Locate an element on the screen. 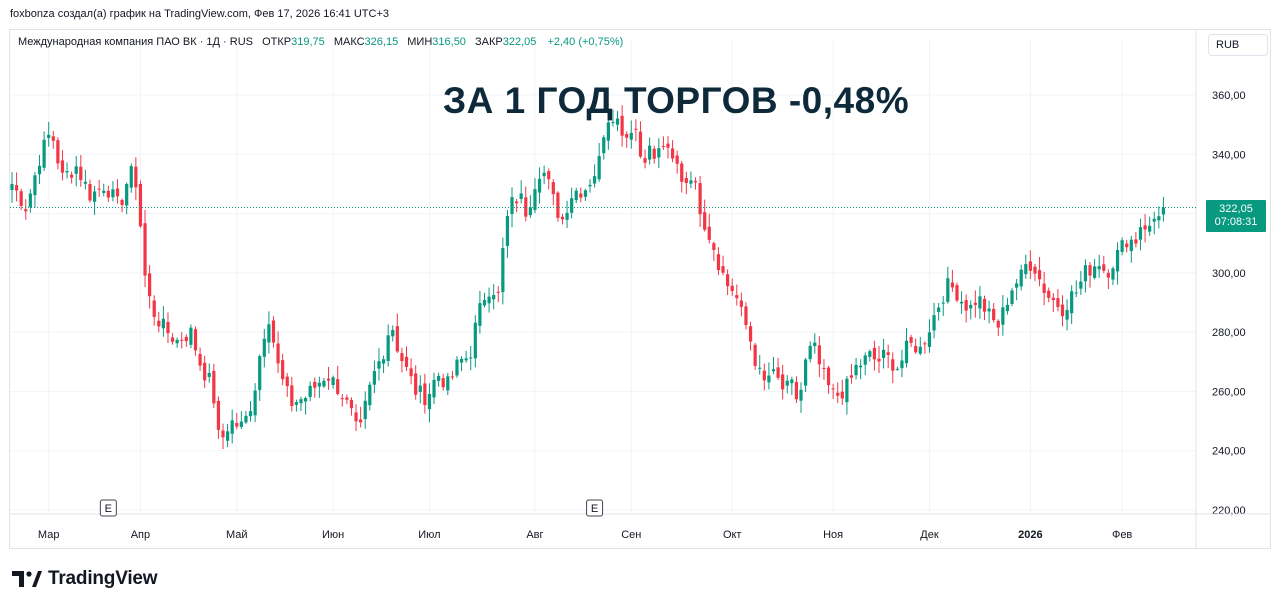 This screenshot has width=1280, height=609. x-tick-label: 2026 is located at coordinates (1030, 535).